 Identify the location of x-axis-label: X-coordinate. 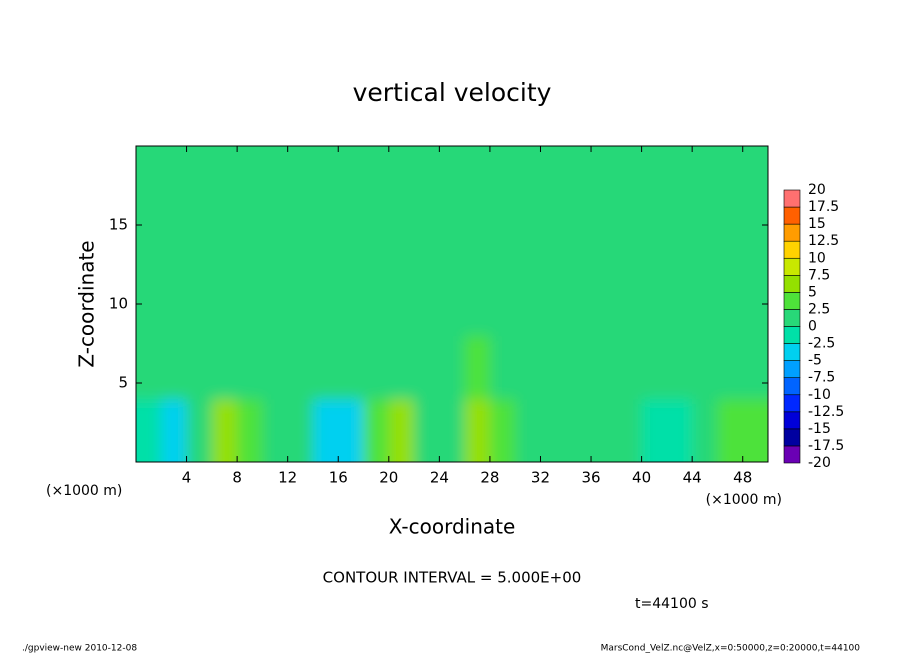
(452, 527).